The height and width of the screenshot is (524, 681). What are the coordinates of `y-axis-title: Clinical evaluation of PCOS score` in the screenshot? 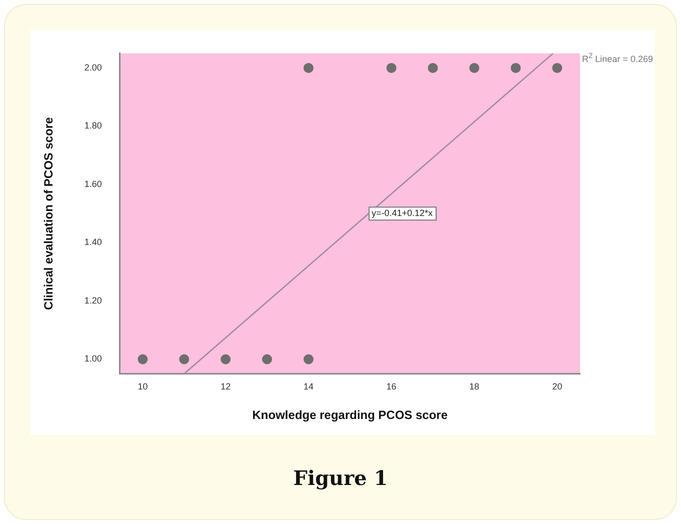 It's located at (49, 213).